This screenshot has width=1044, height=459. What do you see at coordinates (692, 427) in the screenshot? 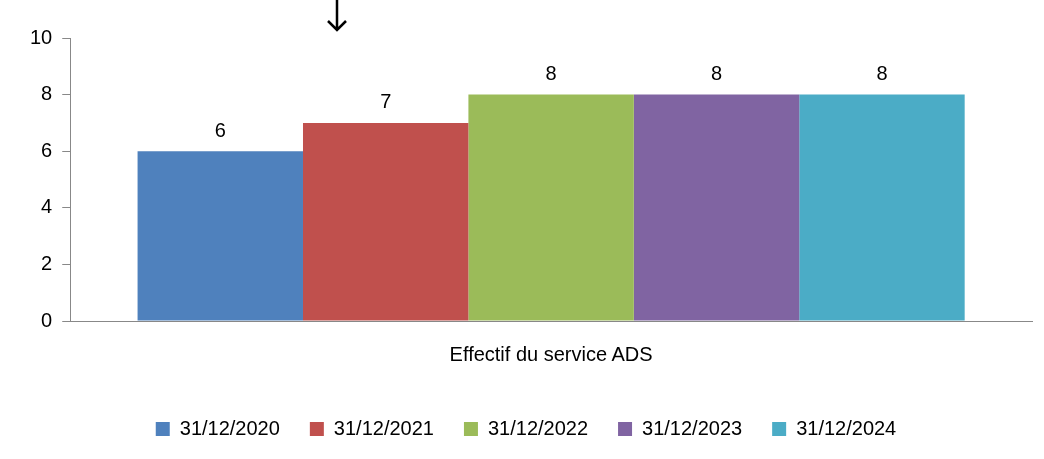
I see `legend-label: 31/12/2023` at bounding box center [692, 427].